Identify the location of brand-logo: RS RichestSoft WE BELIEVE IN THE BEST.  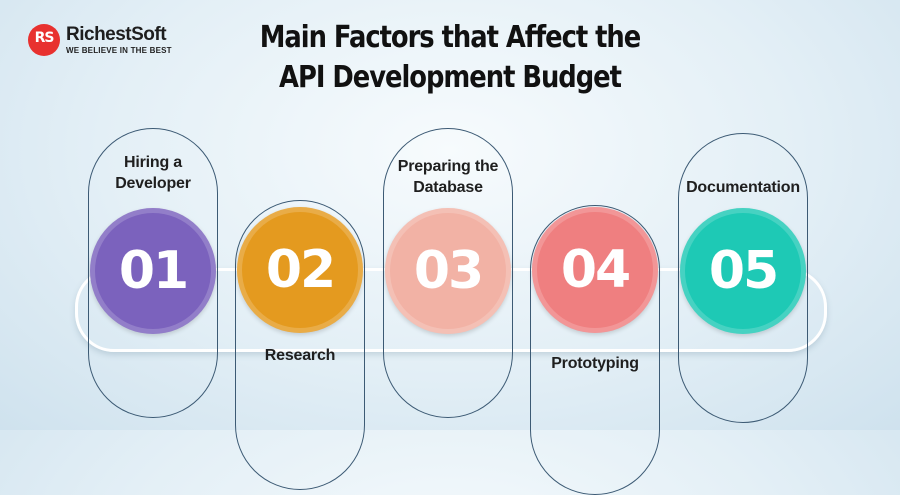
(103, 39).